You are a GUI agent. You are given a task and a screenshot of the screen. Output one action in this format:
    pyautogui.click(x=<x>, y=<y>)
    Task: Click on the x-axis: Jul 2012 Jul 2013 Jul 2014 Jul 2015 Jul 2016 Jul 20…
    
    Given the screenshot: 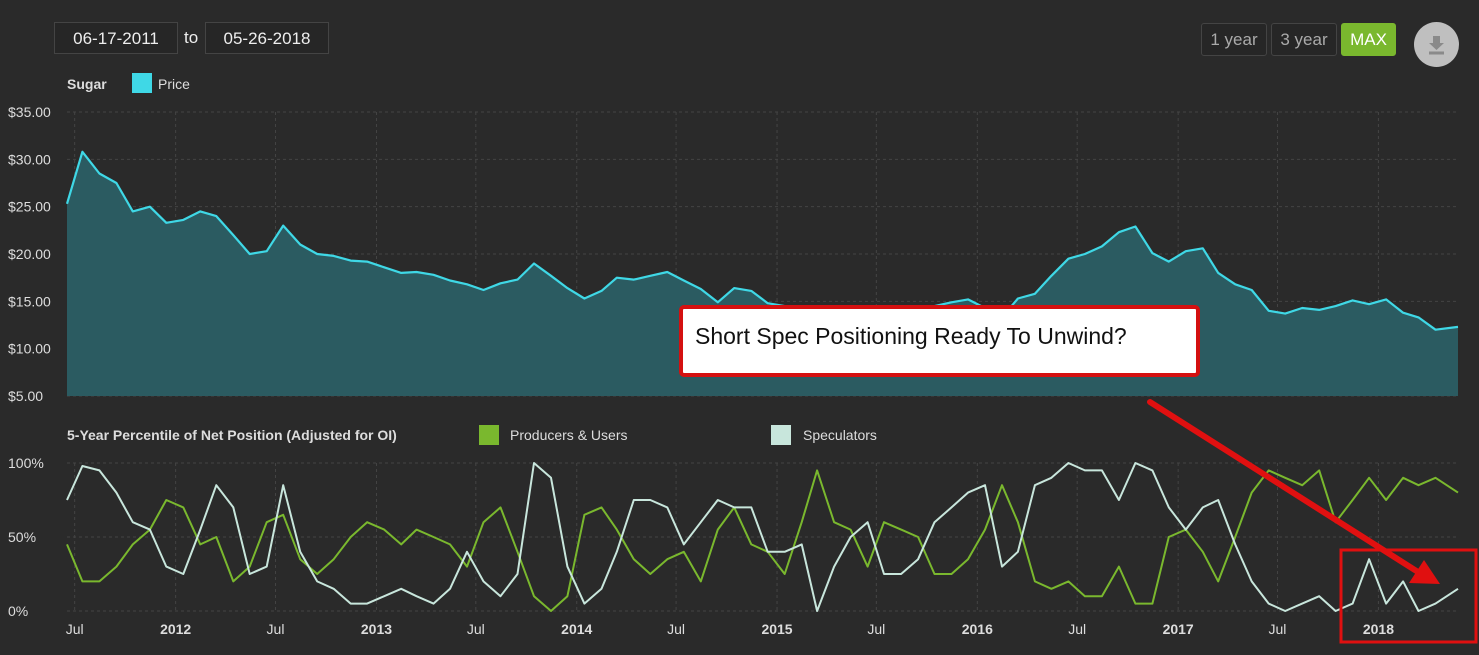 What is the action you would take?
    pyautogui.click(x=730, y=629)
    